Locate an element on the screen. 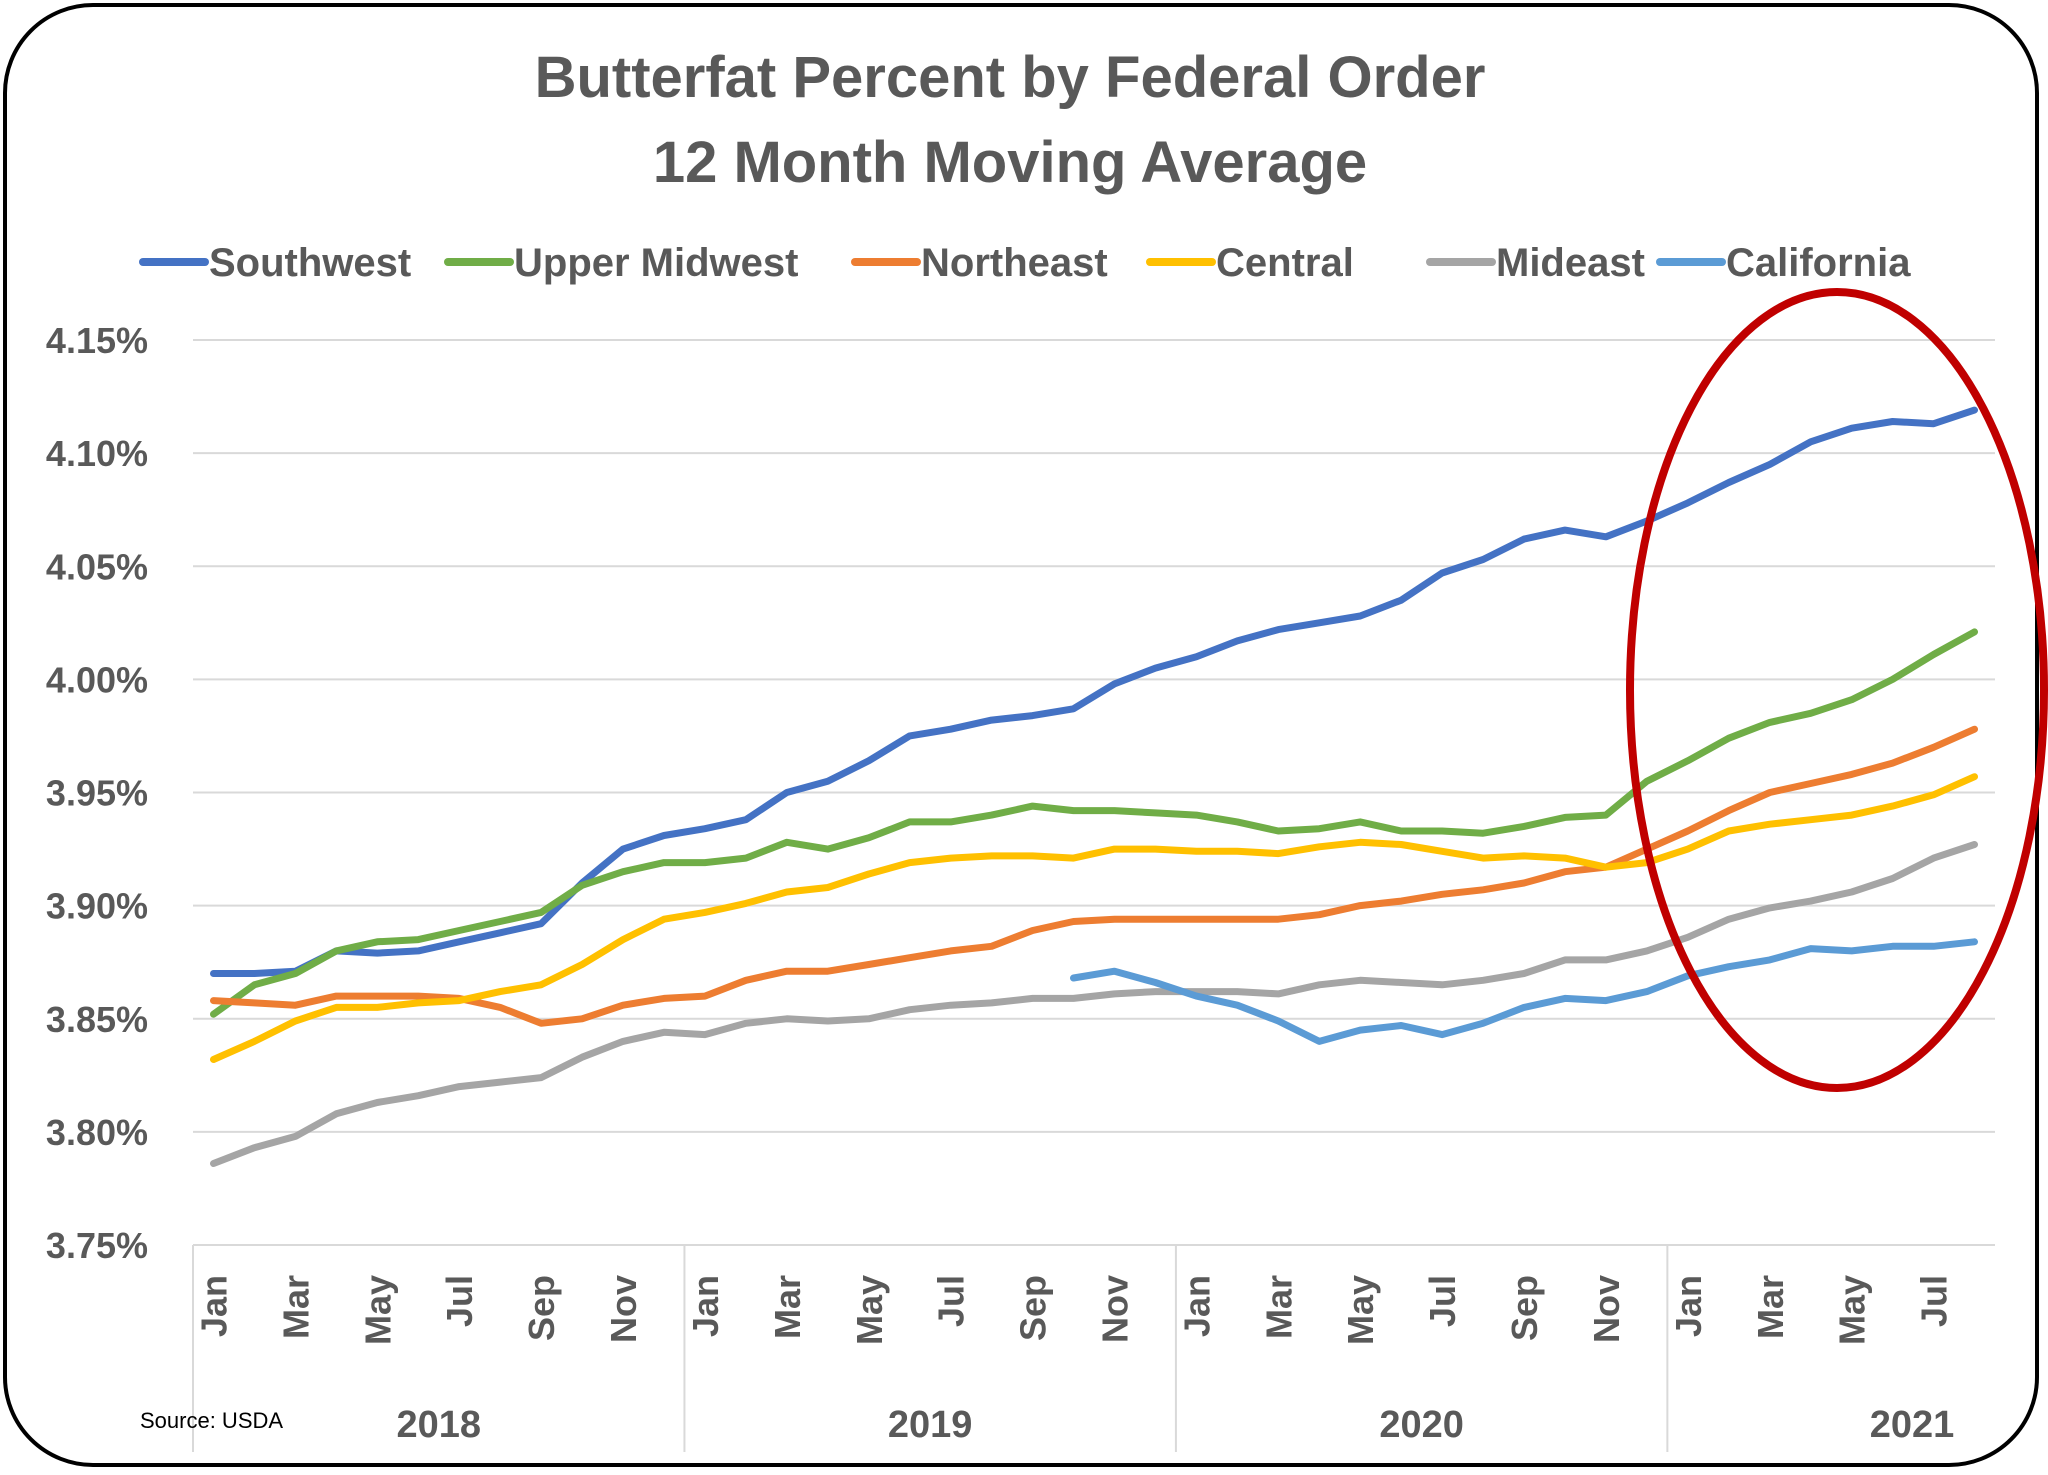 This screenshot has height=1475, width=2048. chart-subtitle: 12 Month Moving Average is located at coordinates (1010, 162).